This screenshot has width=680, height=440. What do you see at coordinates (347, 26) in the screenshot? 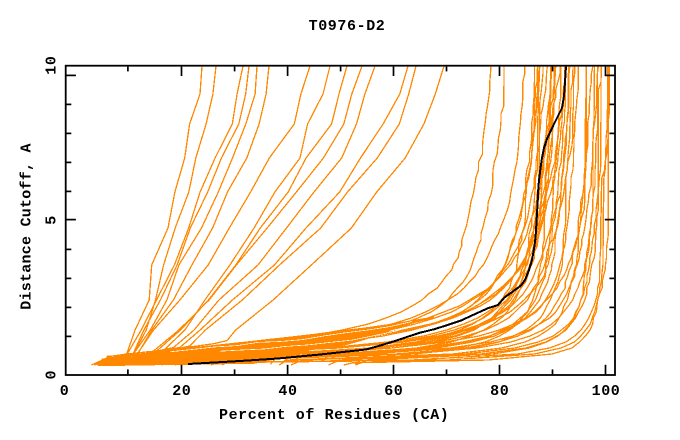
I see `svg-text: T0976-D2` at bounding box center [347, 26].